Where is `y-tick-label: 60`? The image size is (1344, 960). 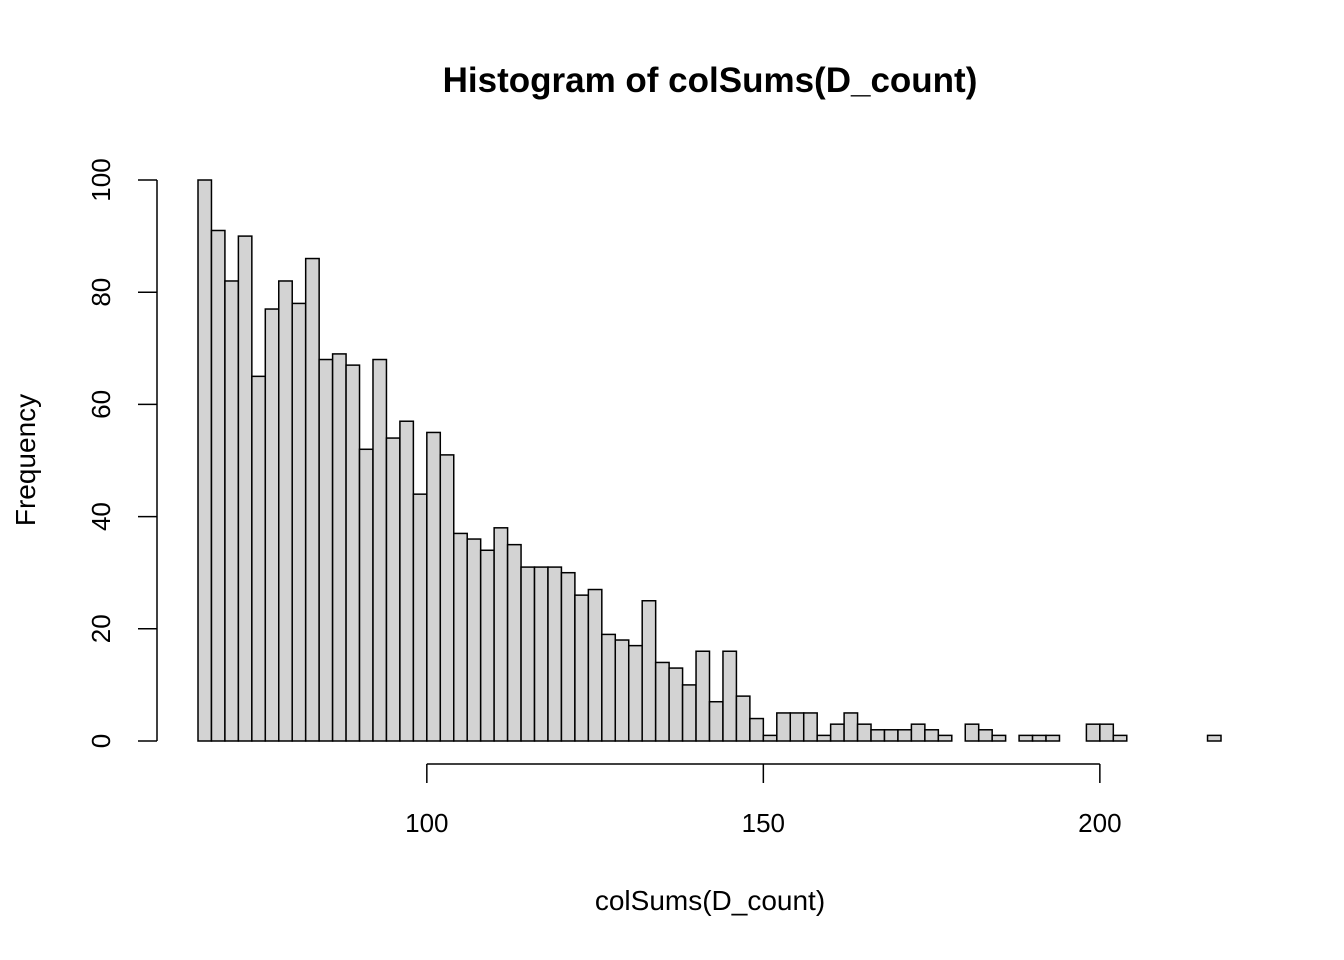 y-tick-label: 60 is located at coordinates (101, 404).